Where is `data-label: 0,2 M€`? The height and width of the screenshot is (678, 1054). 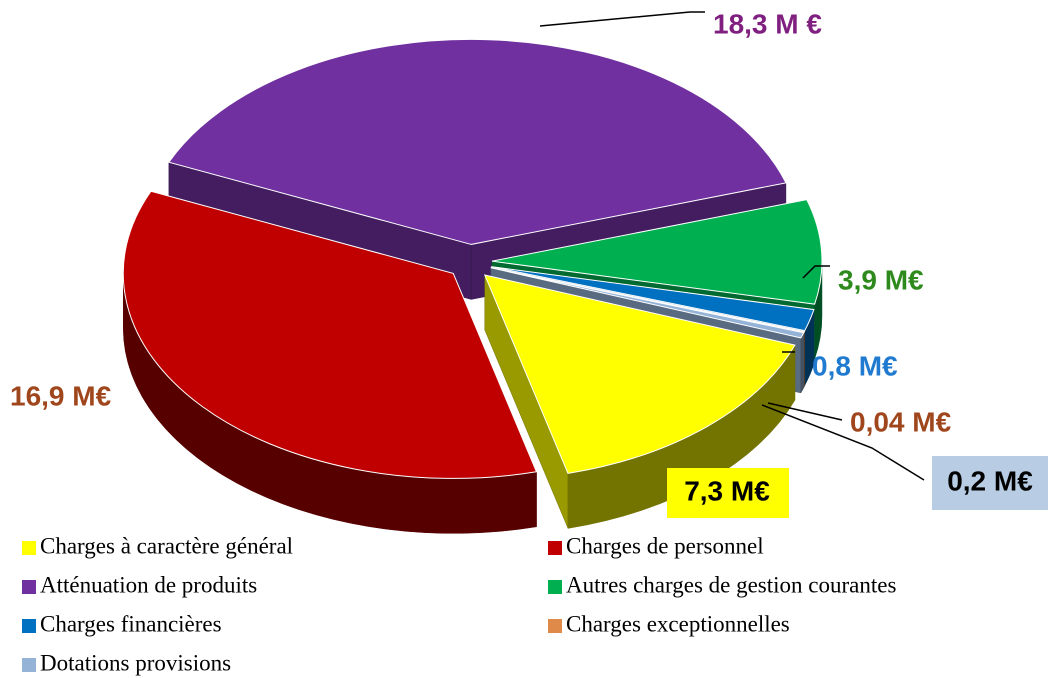 data-label: 0,2 M€ is located at coordinates (990, 480).